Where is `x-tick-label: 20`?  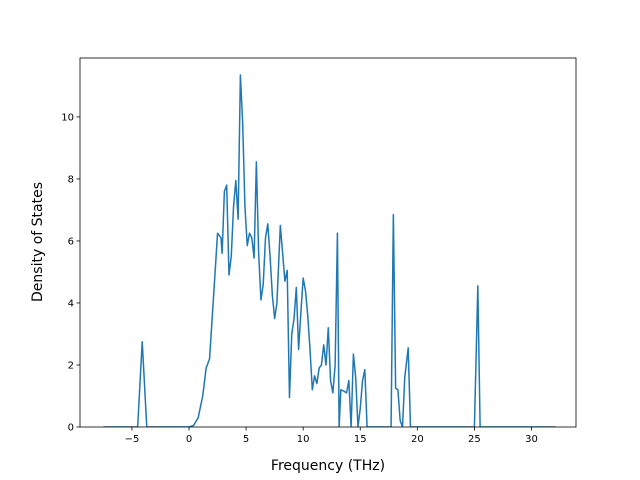 x-tick-label: 20 is located at coordinates (417, 439).